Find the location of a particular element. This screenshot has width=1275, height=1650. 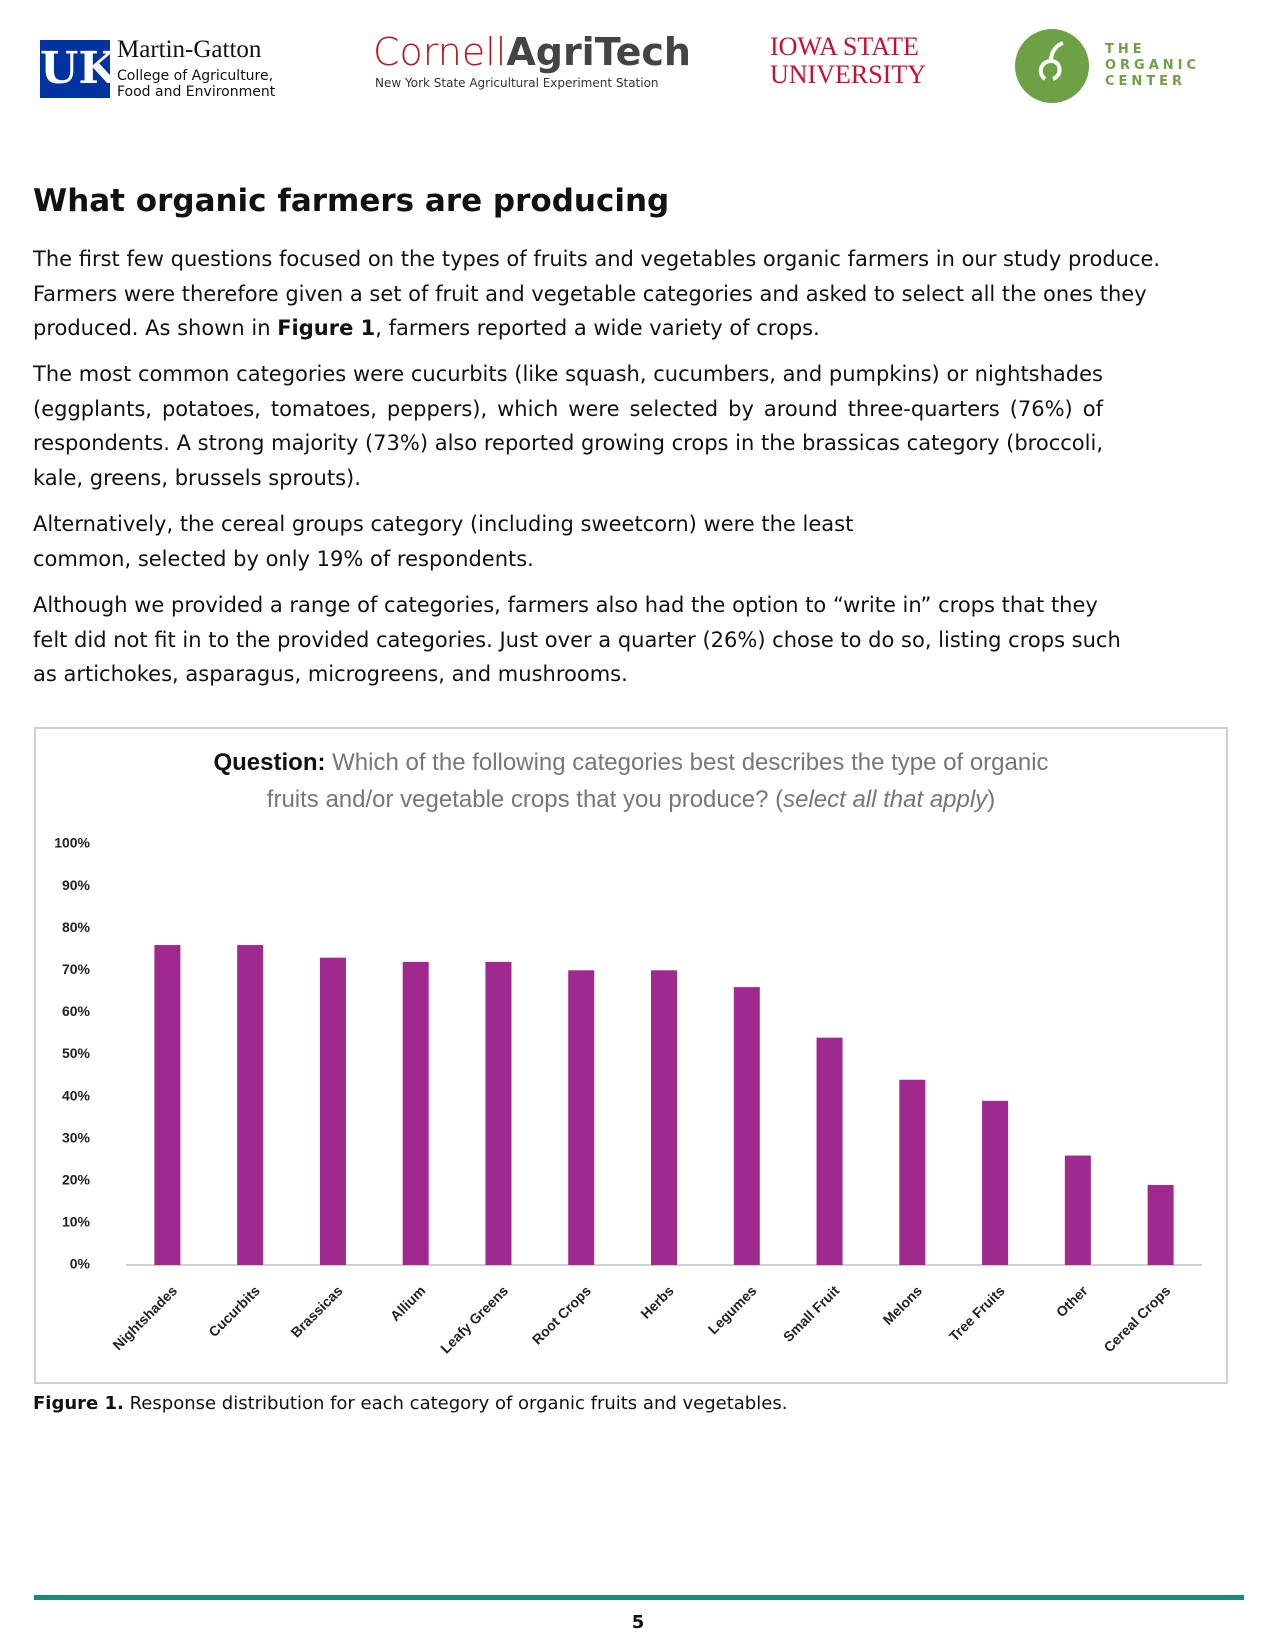

y-tick-label: 70% is located at coordinates (76, 969).